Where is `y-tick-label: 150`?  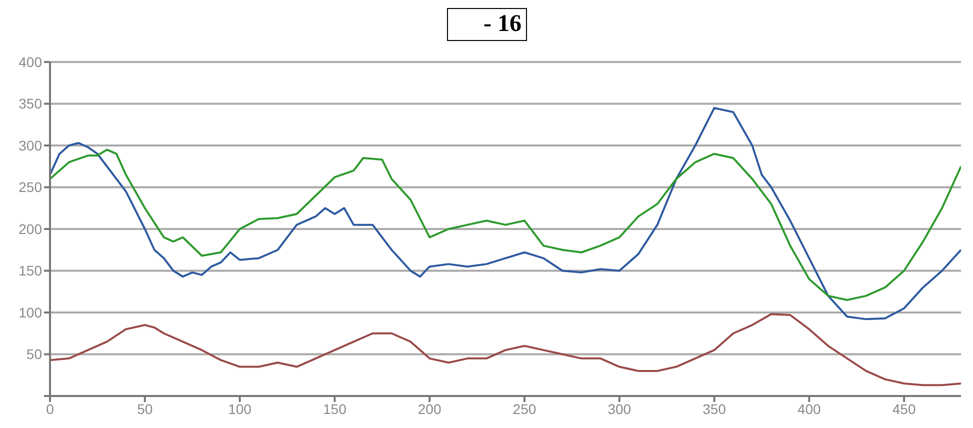 y-tick-label: 150 is located at coordinates (30, 270).